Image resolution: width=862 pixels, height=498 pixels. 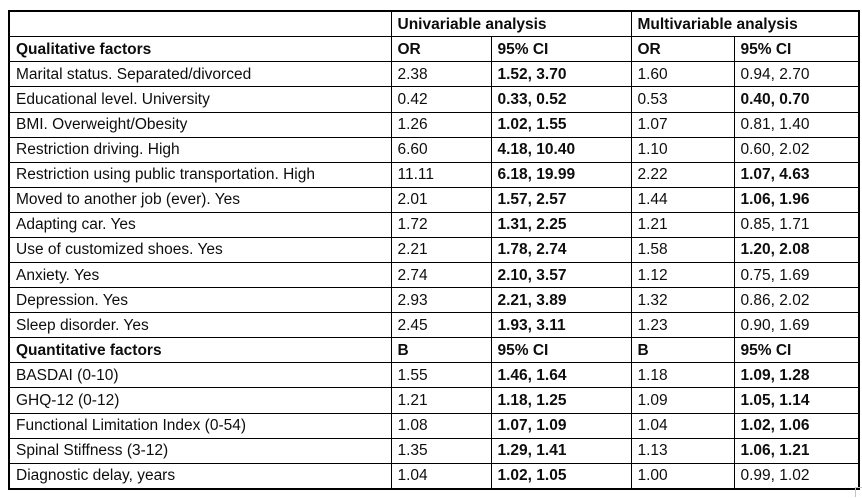 I want to click on factor-label: Functional Limitation Index (0-54), so click(x=200, y=425).